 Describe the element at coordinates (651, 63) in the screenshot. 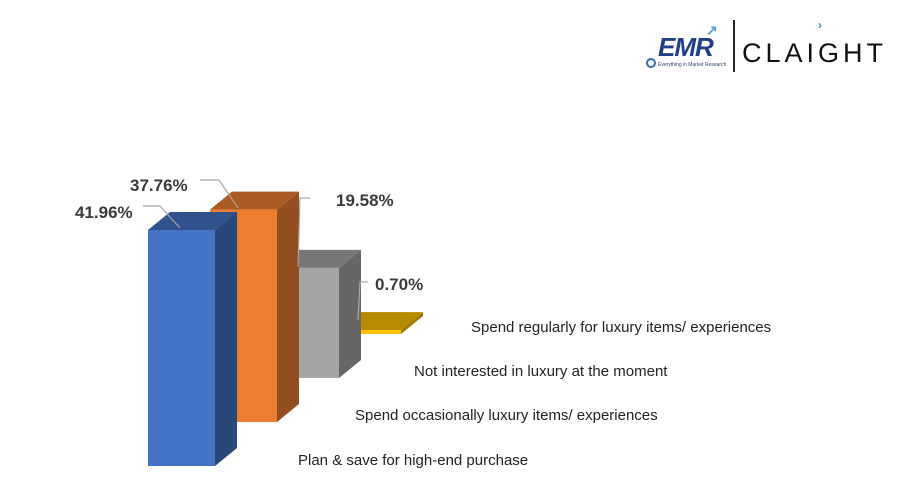

I see `emr-dot-icon` at that location.